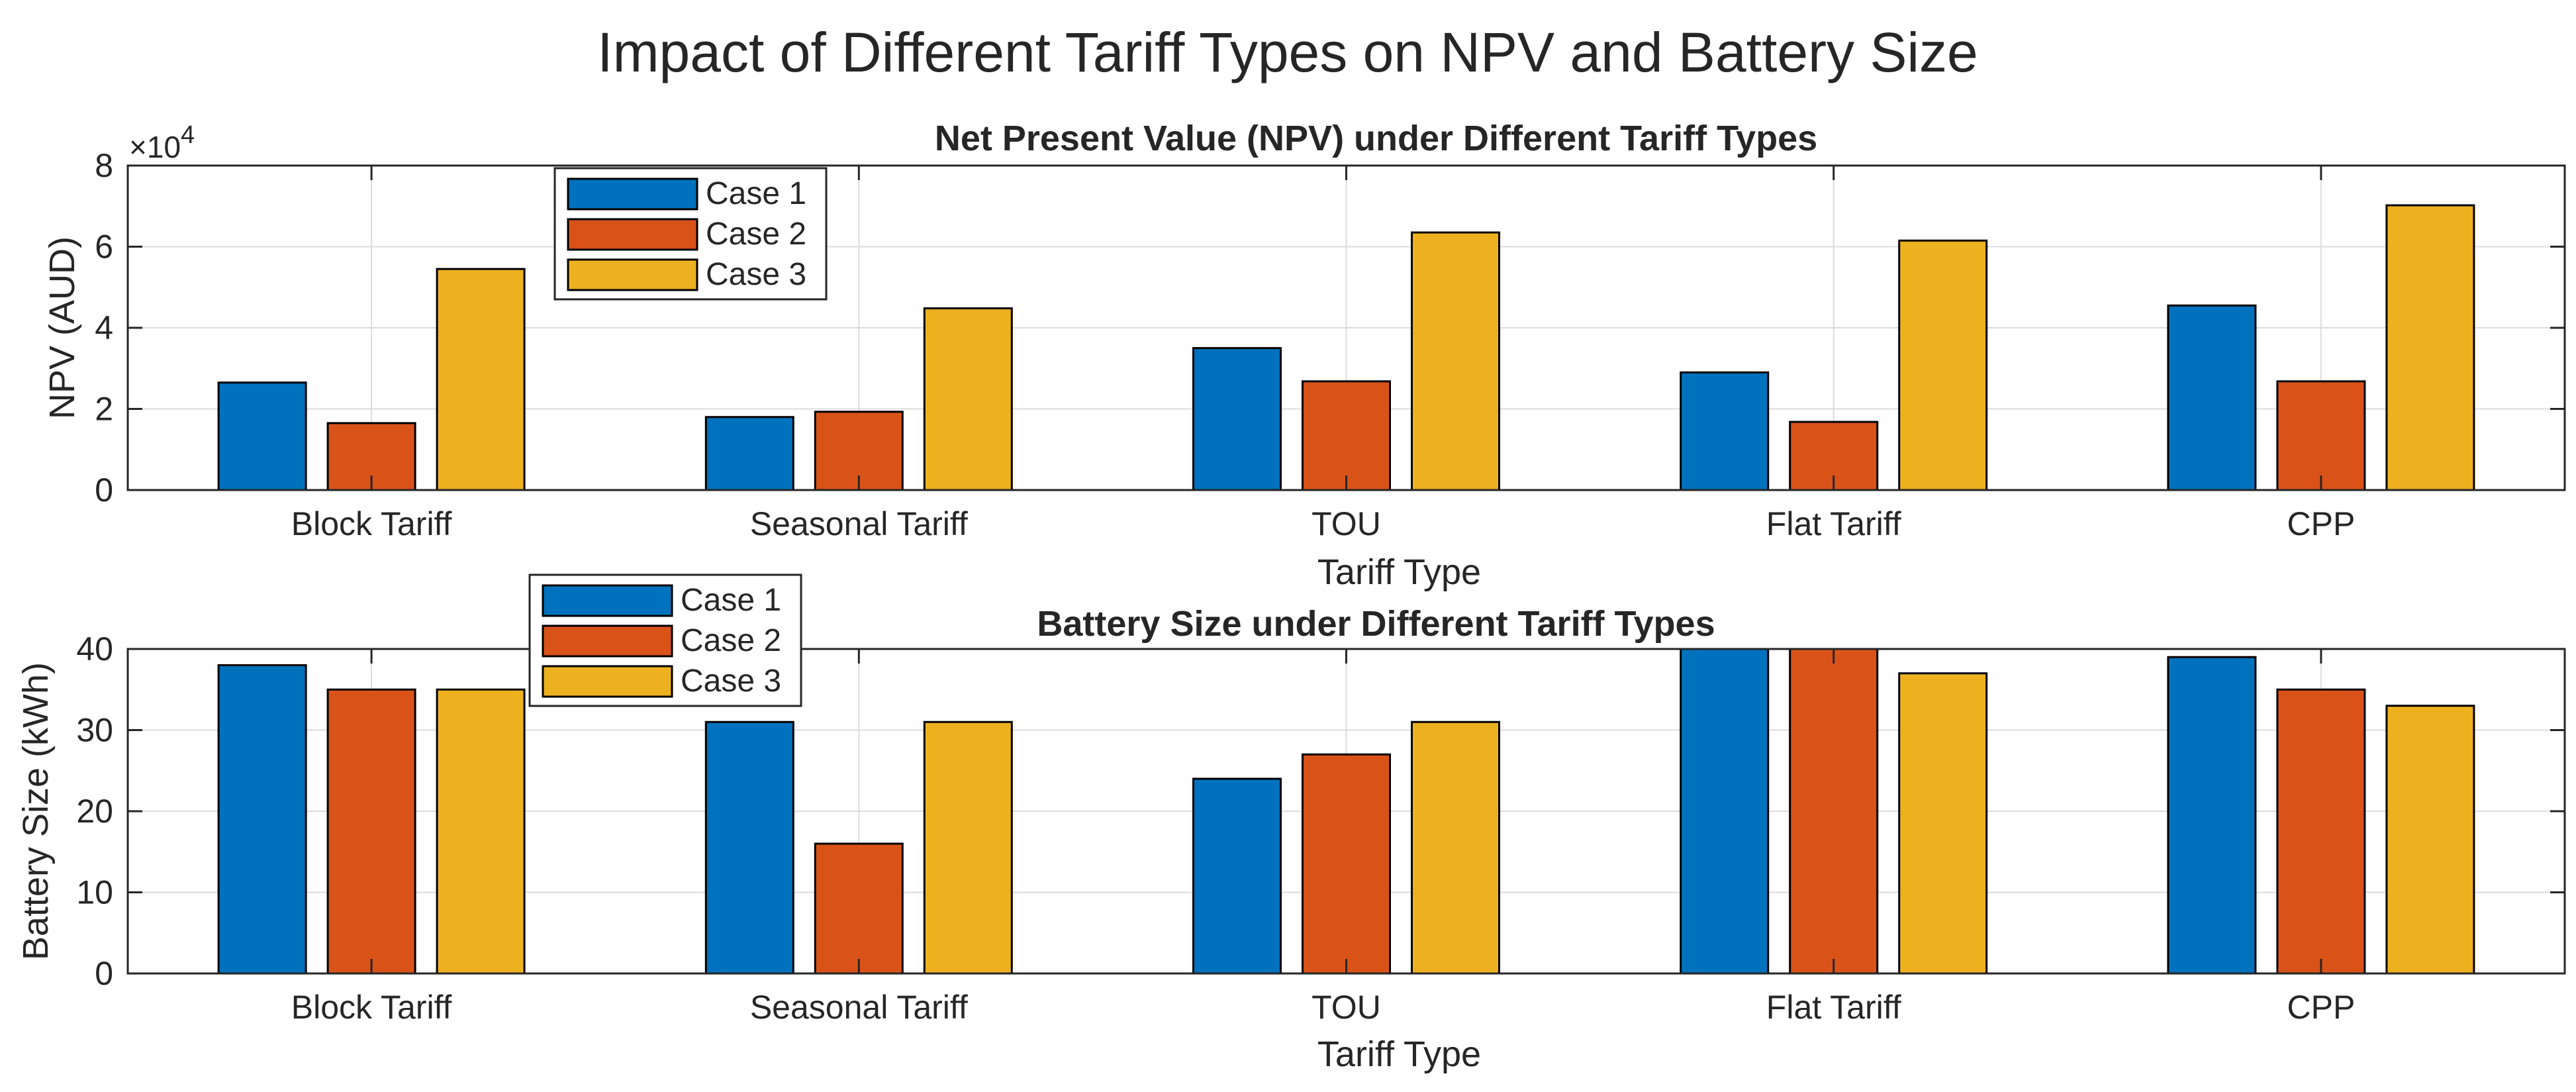  I want to click on npv-bar-case-3-block-tariff, so click(481, 379).